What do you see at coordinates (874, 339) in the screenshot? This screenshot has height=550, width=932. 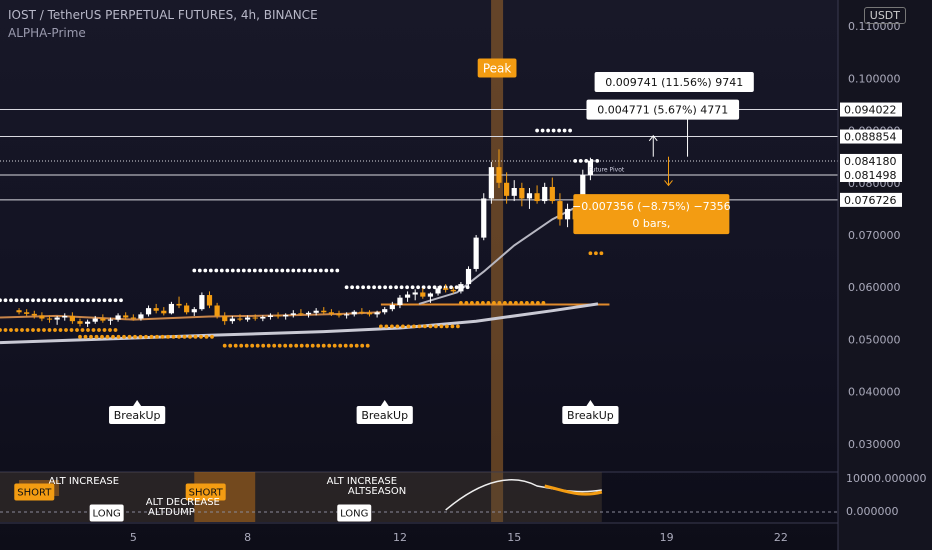 I see `y-tick-label-6: 0.050000` at bounding box center [874, 339].